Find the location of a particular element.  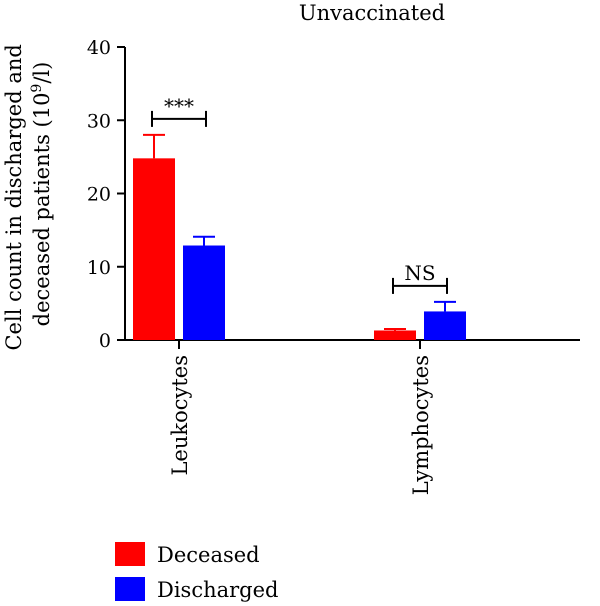

y-axis-label-line-2: deceased patients (10 is located at coordinates (42, 210).